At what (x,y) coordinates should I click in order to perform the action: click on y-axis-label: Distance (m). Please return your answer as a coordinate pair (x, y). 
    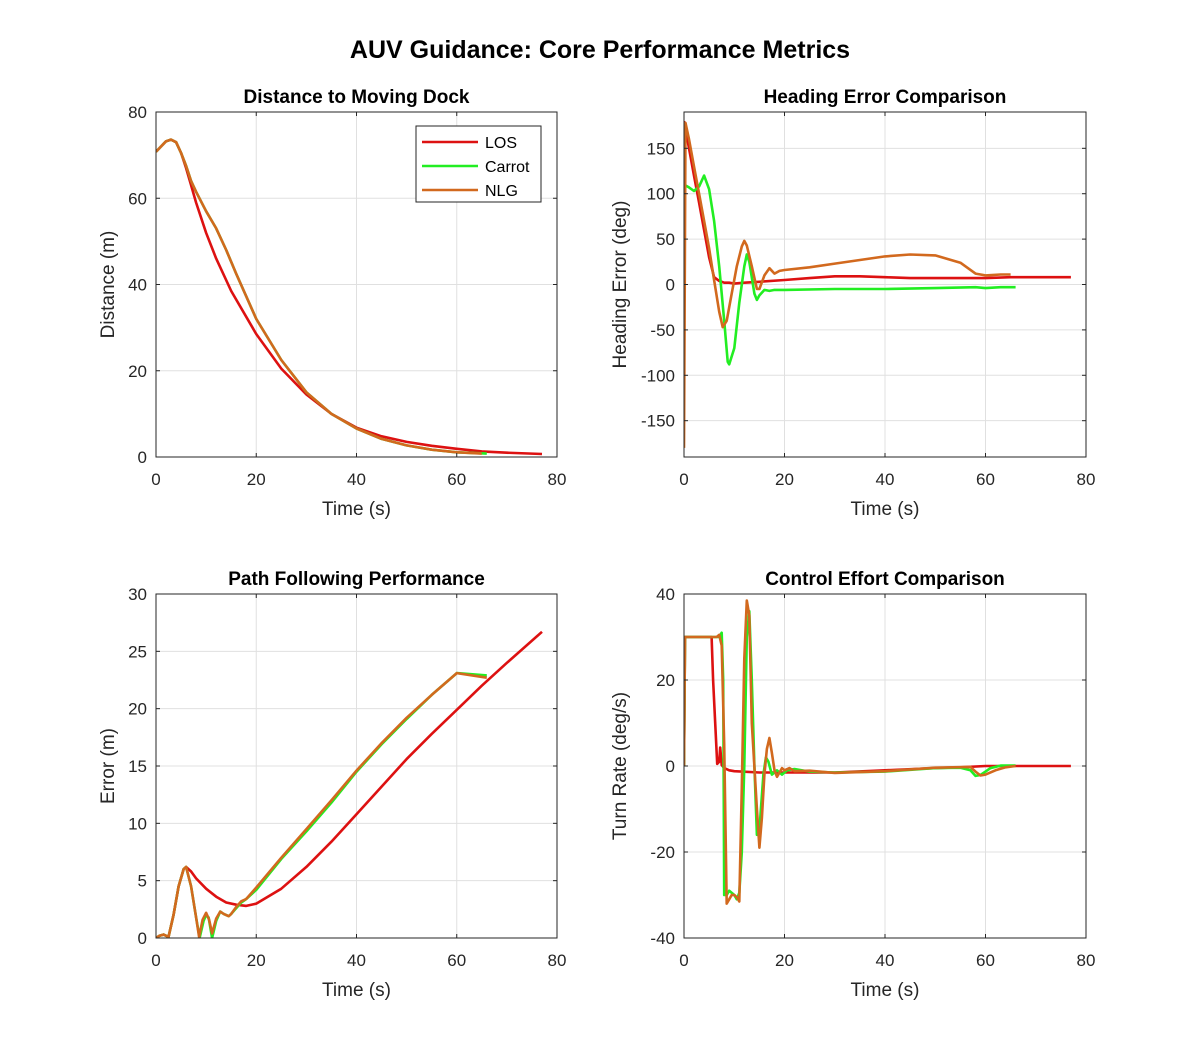
    Looking at the image, I should click on (108, 285).